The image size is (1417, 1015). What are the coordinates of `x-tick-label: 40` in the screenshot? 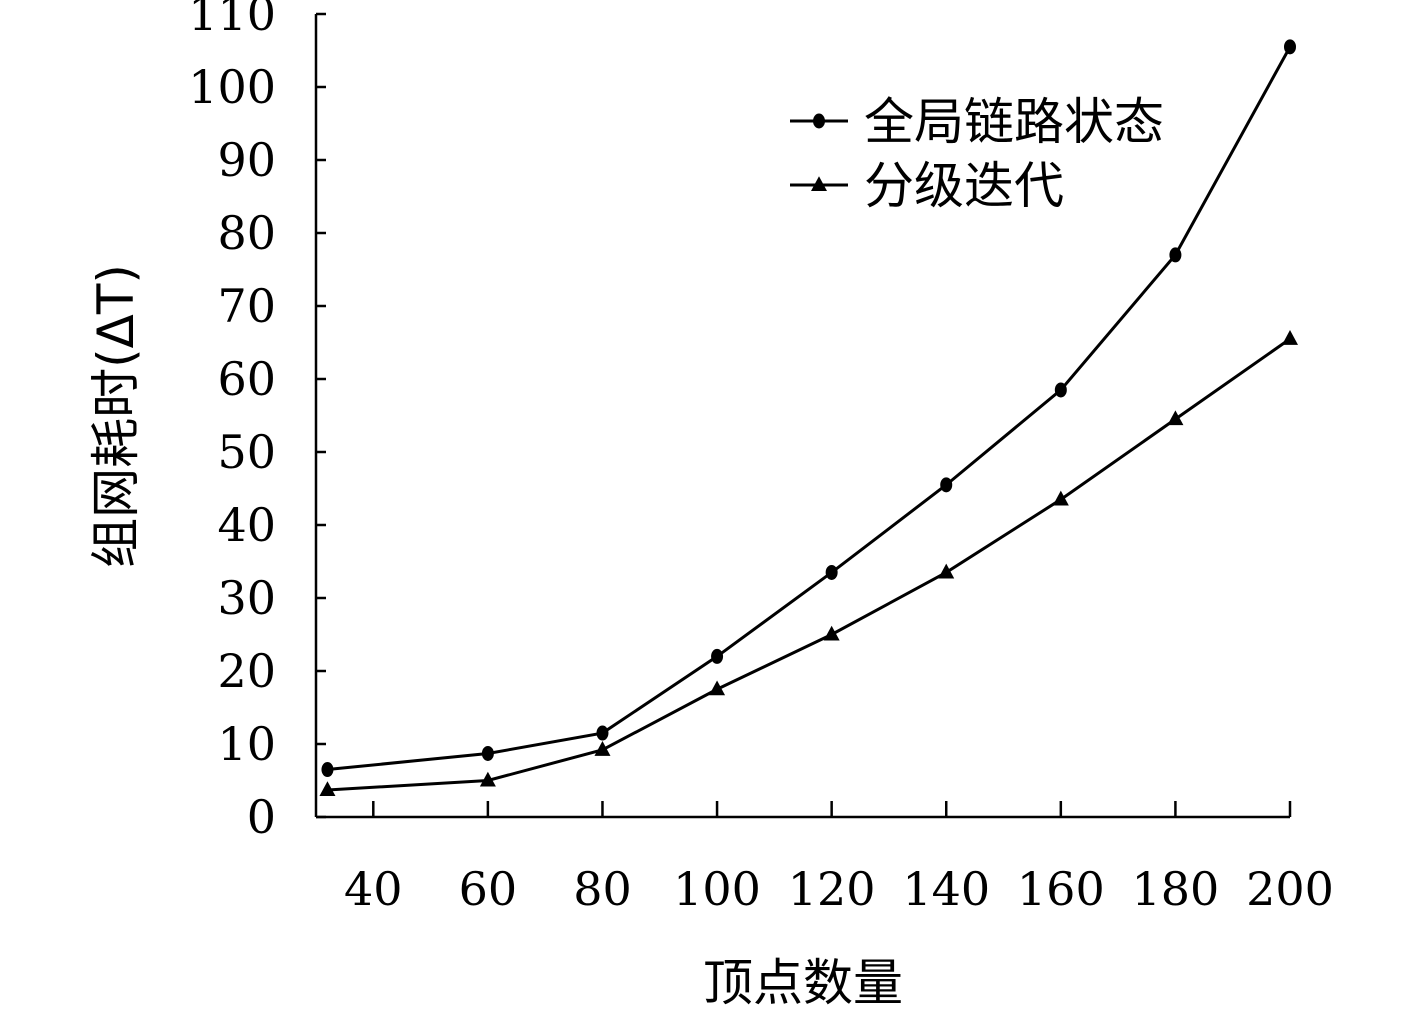 It's located at (373, 889).